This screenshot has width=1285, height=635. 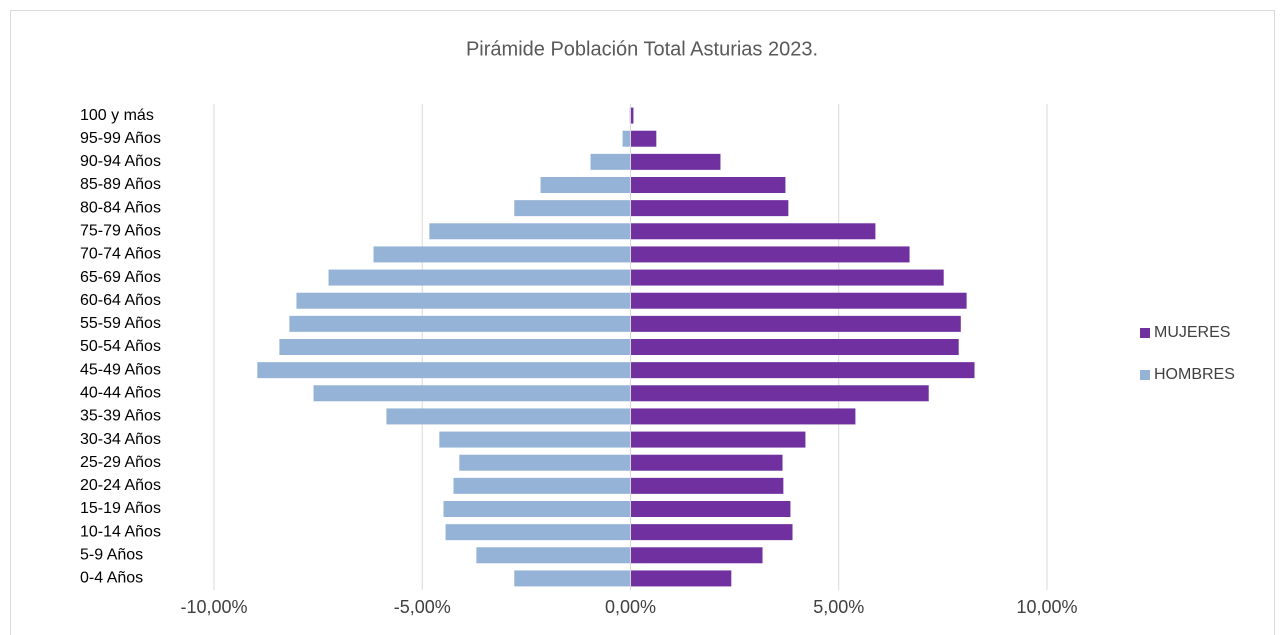 I want to click on y-tick-label: 50-54 Años, so click(x=120, y=346).